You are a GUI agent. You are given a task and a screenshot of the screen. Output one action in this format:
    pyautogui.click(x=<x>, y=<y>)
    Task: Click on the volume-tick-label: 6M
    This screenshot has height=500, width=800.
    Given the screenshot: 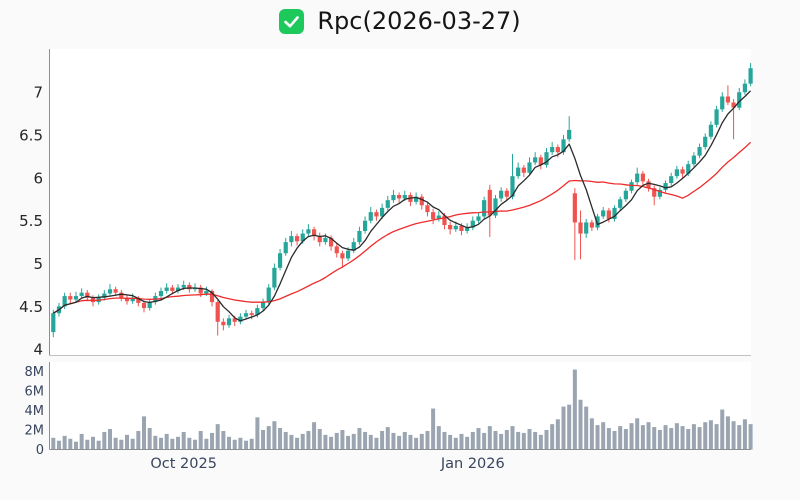 What is the action you would take?
    pyautogui.click(x=35, y=392)
    